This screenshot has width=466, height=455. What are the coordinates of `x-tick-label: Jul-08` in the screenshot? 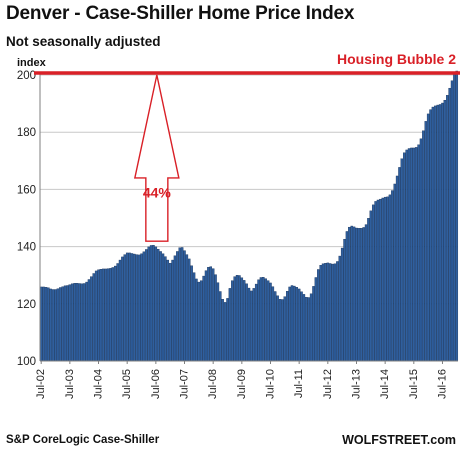 It's located at (213, 384).